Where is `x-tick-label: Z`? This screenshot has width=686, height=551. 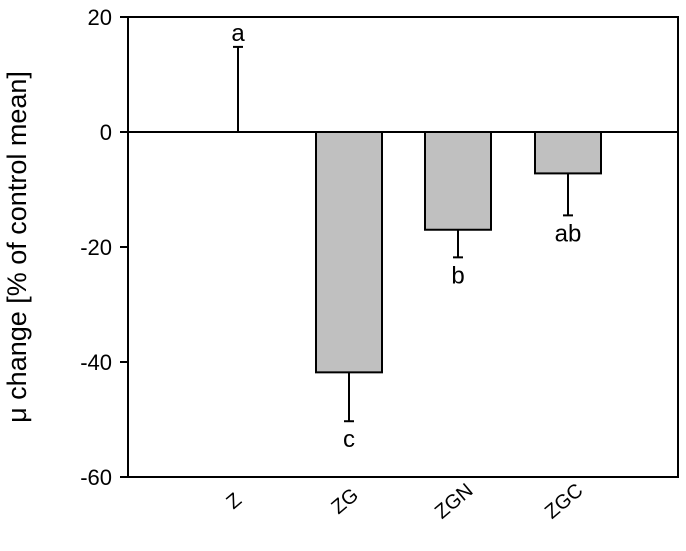 x-tick-label: Z is located at coordinates (234, 501).